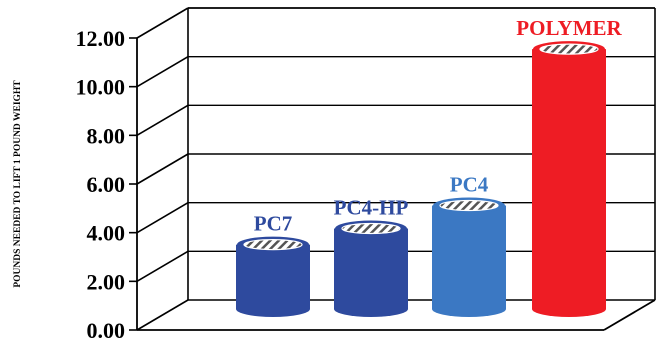  I want to click on category-label: PC4, so click(469, 185).